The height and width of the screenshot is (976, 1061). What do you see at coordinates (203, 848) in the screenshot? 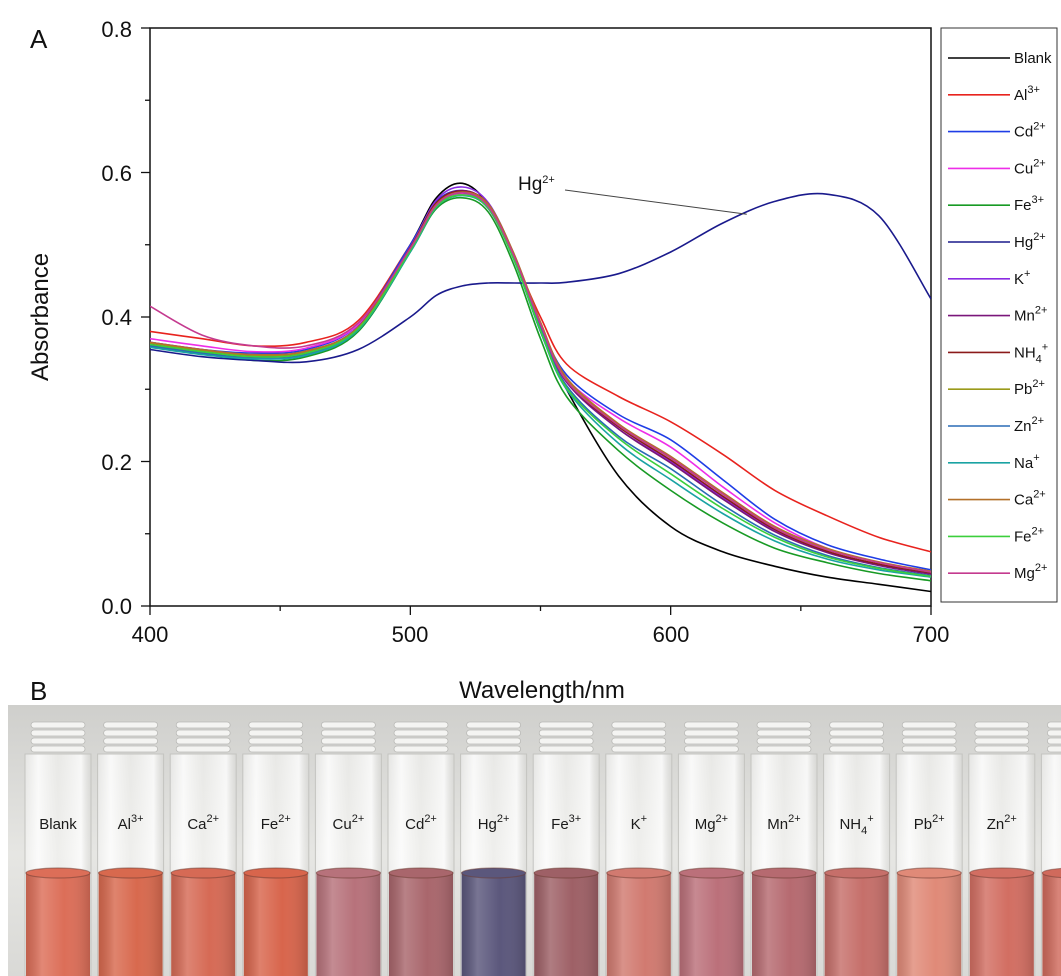
I see `vial: Ca2+` at bounding box center [203, 848].